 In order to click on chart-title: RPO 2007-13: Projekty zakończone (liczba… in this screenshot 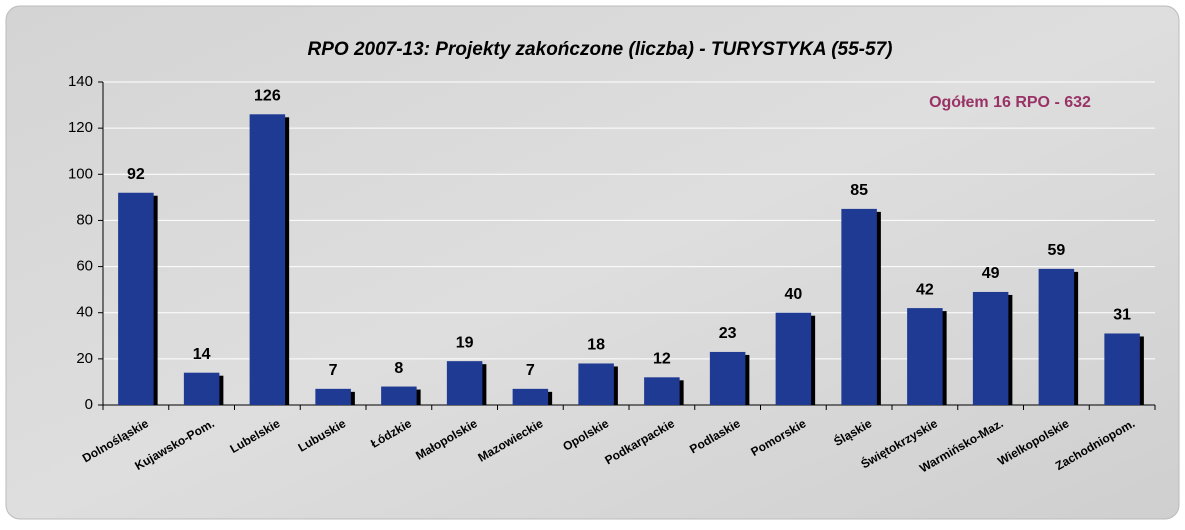, I will do `click(600, 49)`.